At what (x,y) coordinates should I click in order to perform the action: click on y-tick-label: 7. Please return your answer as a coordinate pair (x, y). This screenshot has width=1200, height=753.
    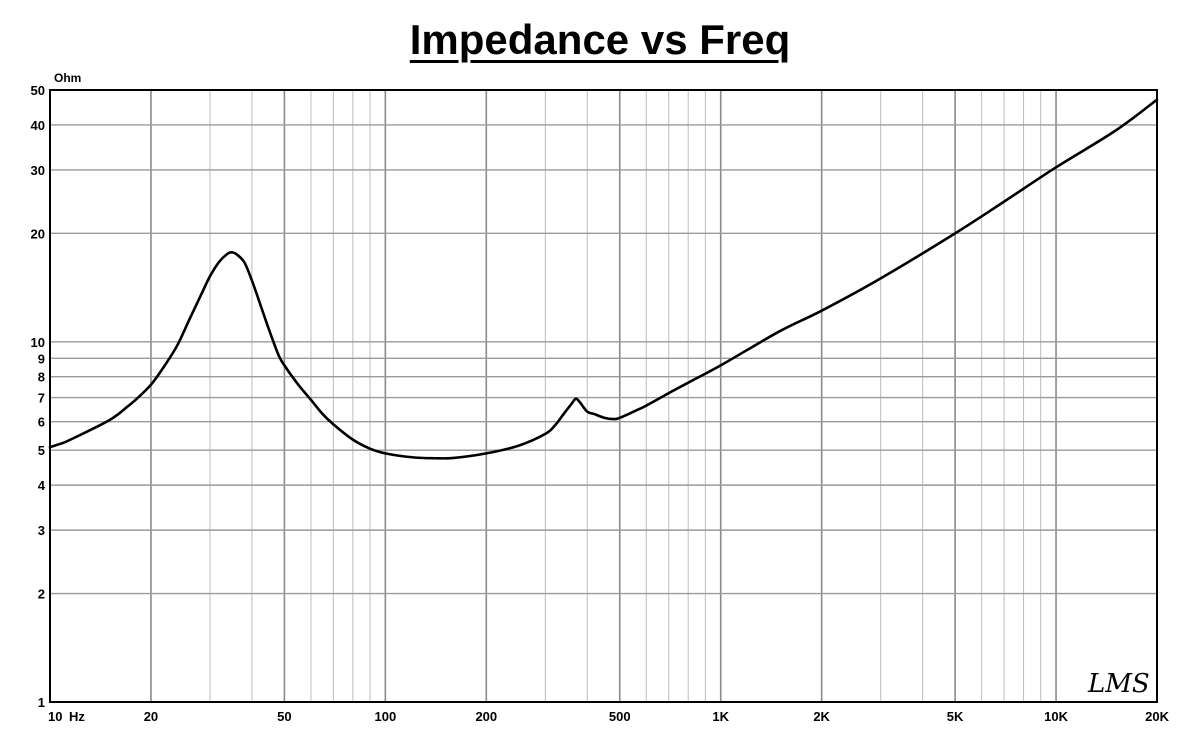
    Looking at the image, I should click on (41, 398).